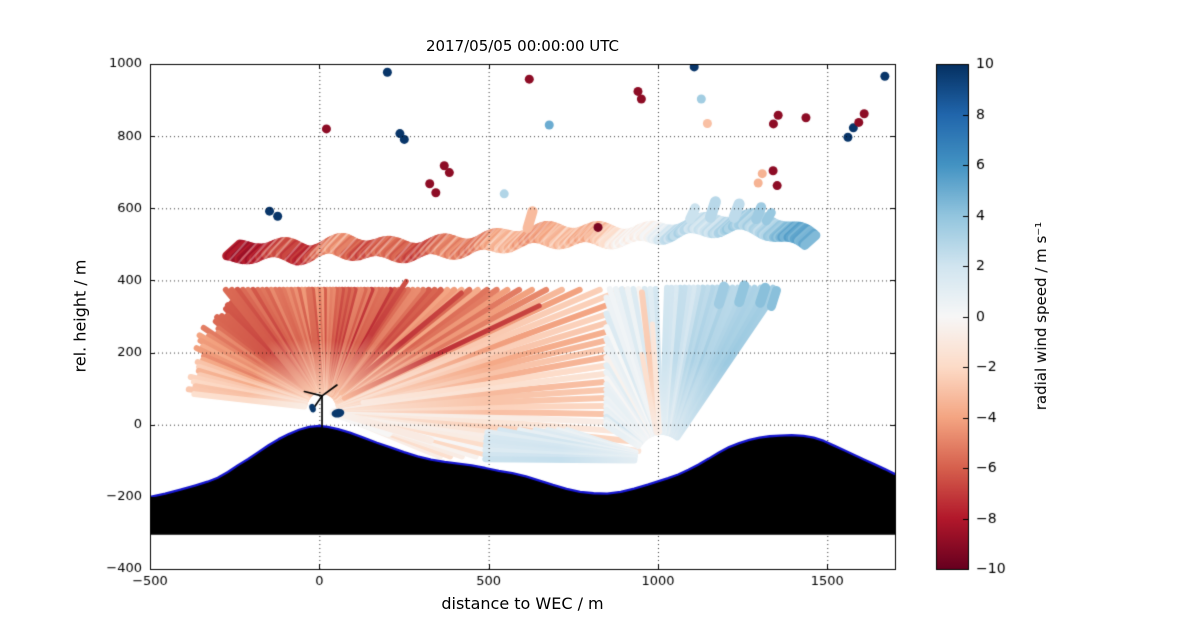 The height and width of the screenshot is (636, 1200). What do you see at coordinates (1041, 316) in the screenshot?
I see `colorbar-label: radial wind speed / m s⁻¹` at bounding box center [1041, 316].